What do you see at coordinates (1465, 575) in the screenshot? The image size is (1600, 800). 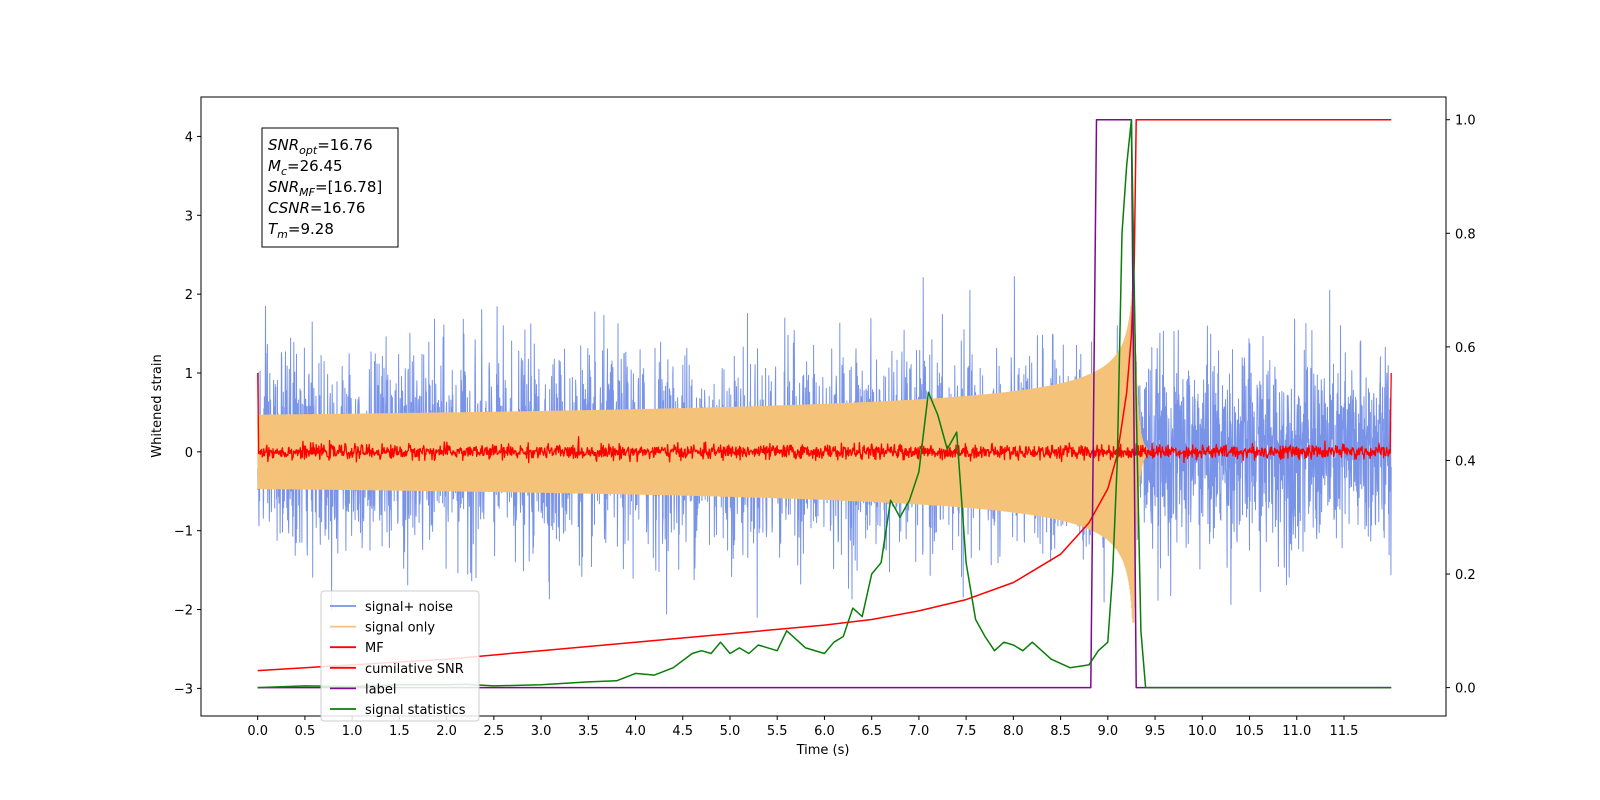 I see `y2-tick-label: 0.2` at bounding box center [1465, 575].